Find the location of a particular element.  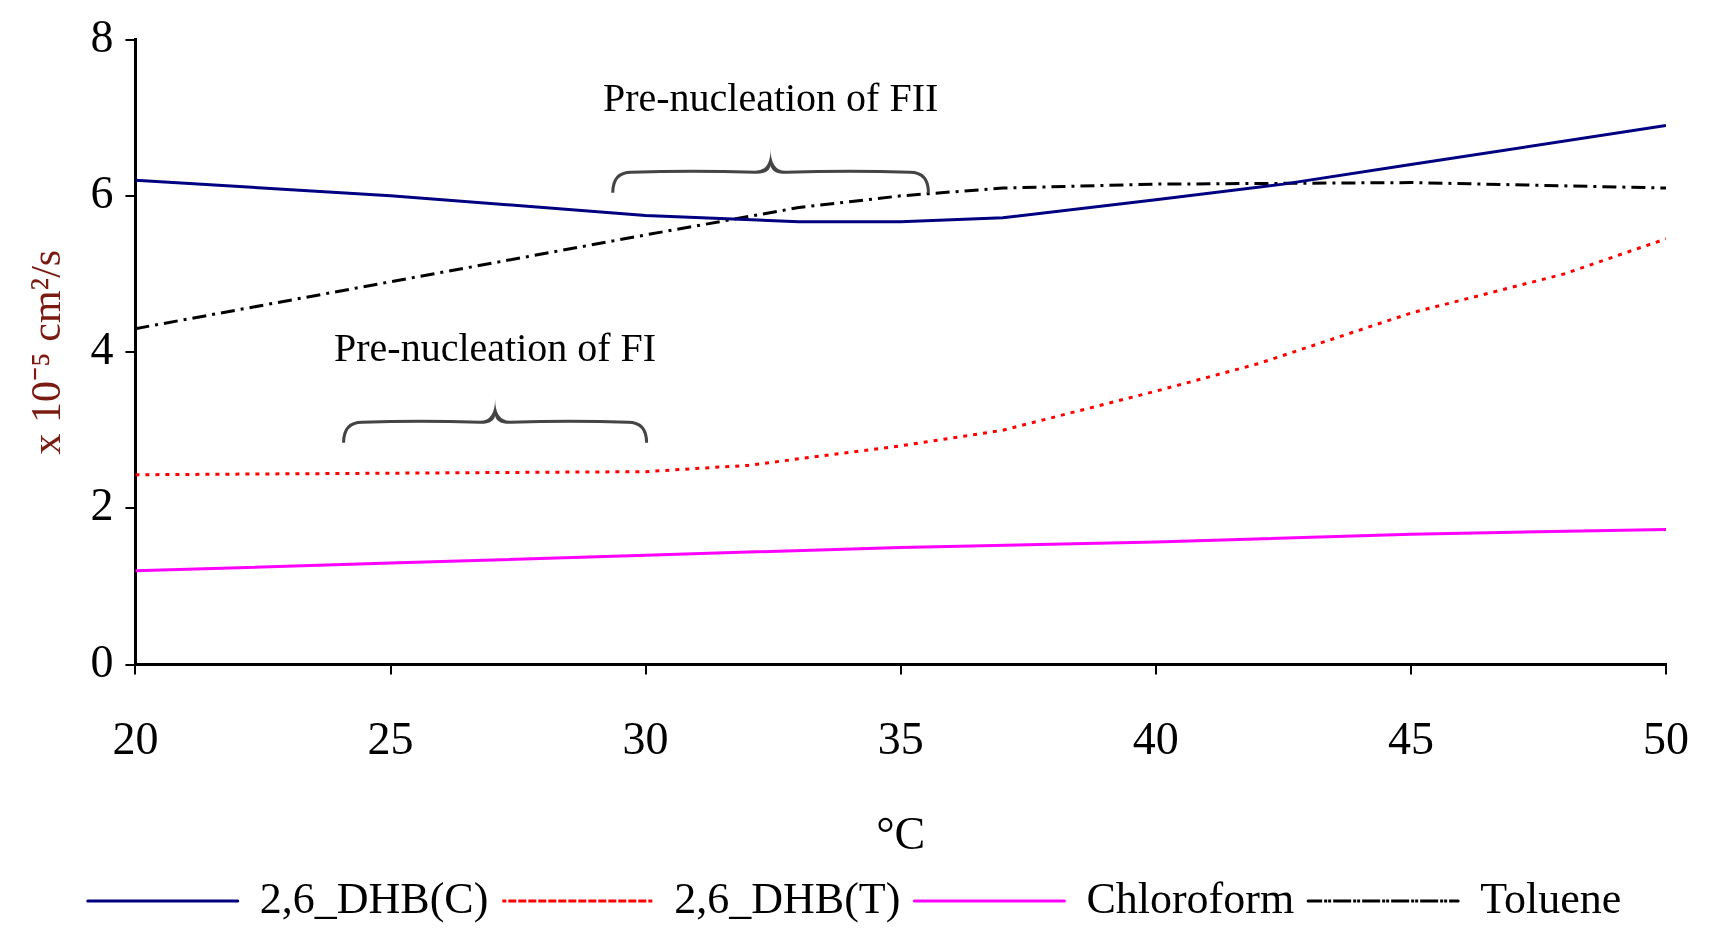

x-tick-label: 35 is located at coordinates (900, 739).